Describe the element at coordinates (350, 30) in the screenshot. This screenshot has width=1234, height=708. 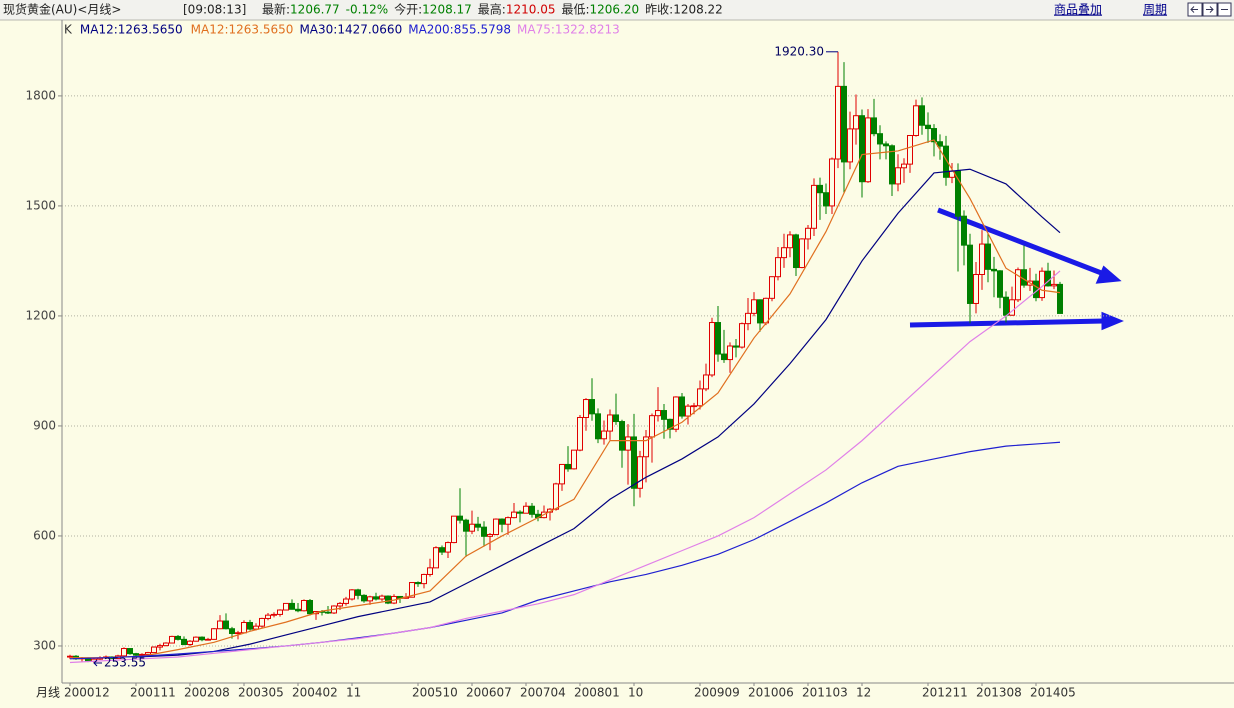
I see `legend-entry: MA30:1427.0660` at that location.